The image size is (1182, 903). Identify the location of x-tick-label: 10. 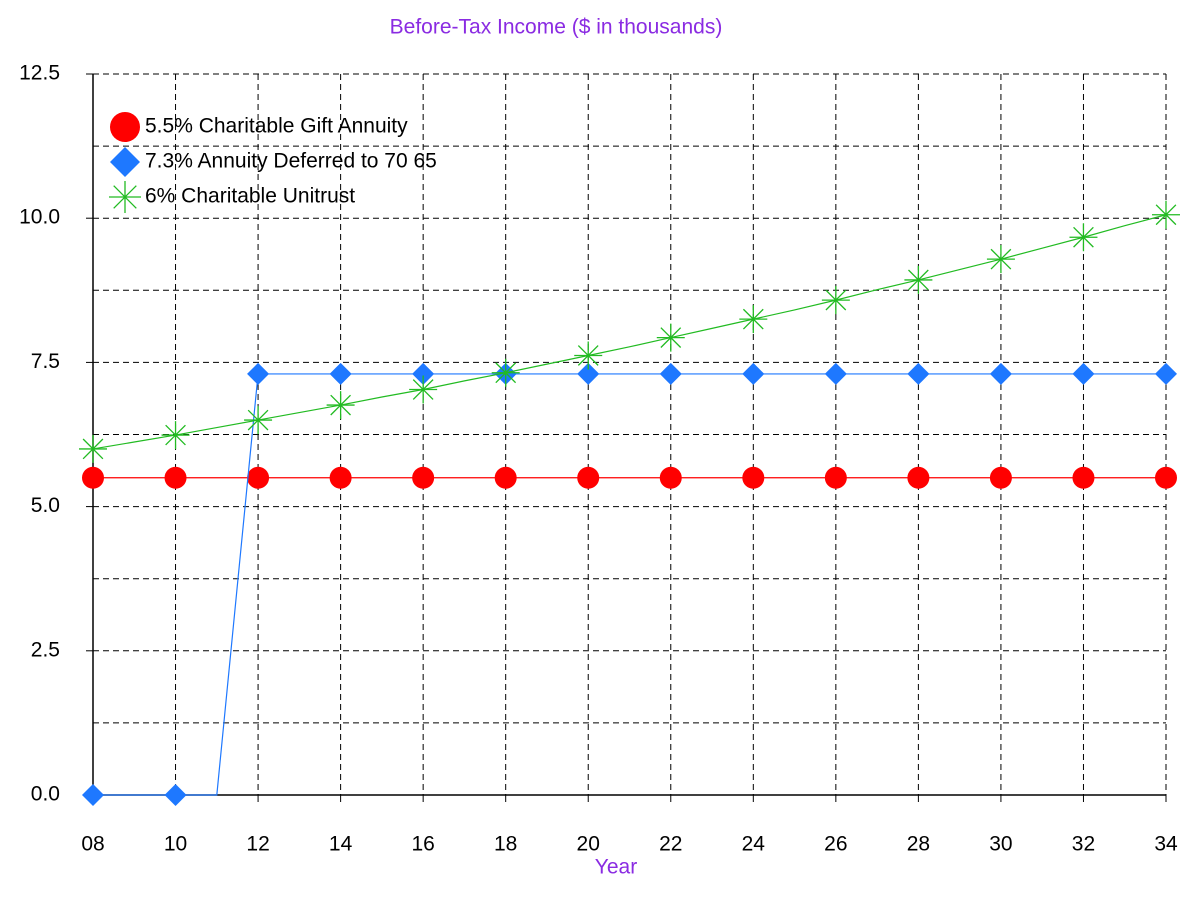
(175, 844).